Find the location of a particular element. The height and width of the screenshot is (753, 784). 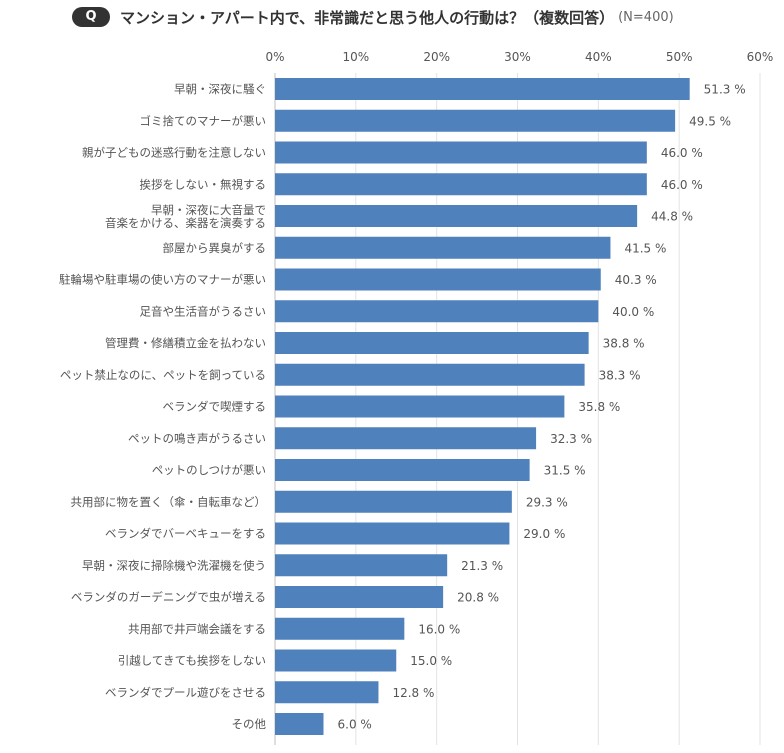

category-label: 早朝・深夜に騒ぐ is located at coordinates (220, 89).